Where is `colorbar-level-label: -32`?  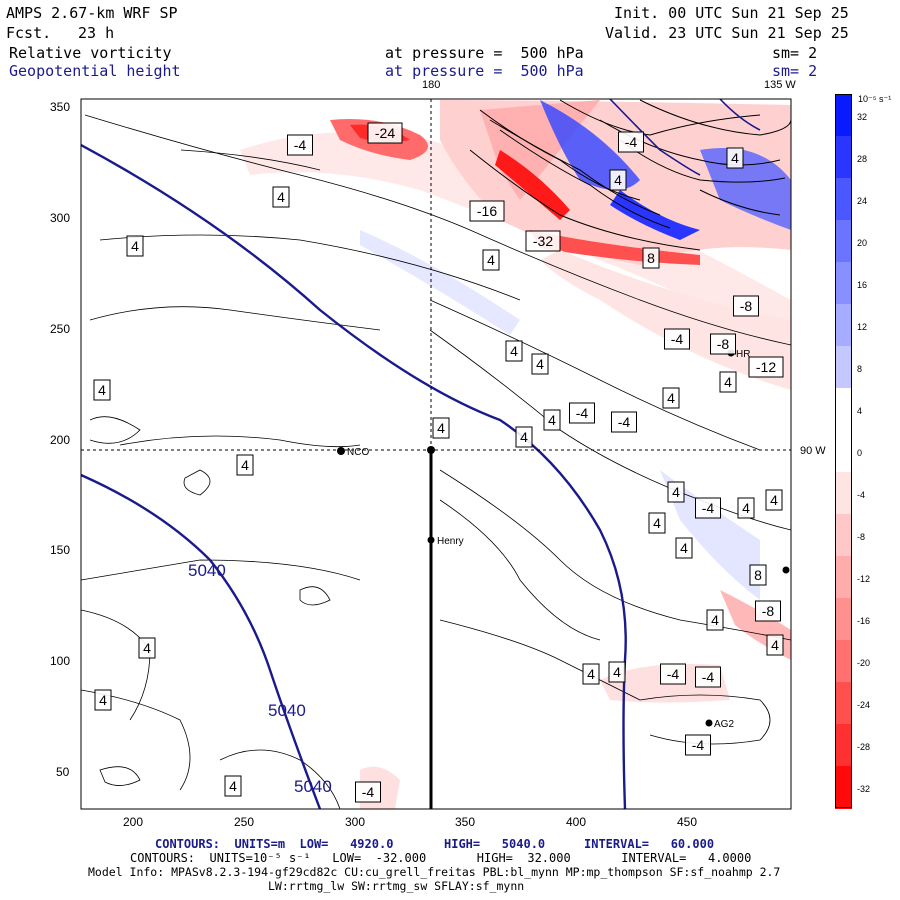 colorbar-level-label: -32 is located at coordinates (864, 789).